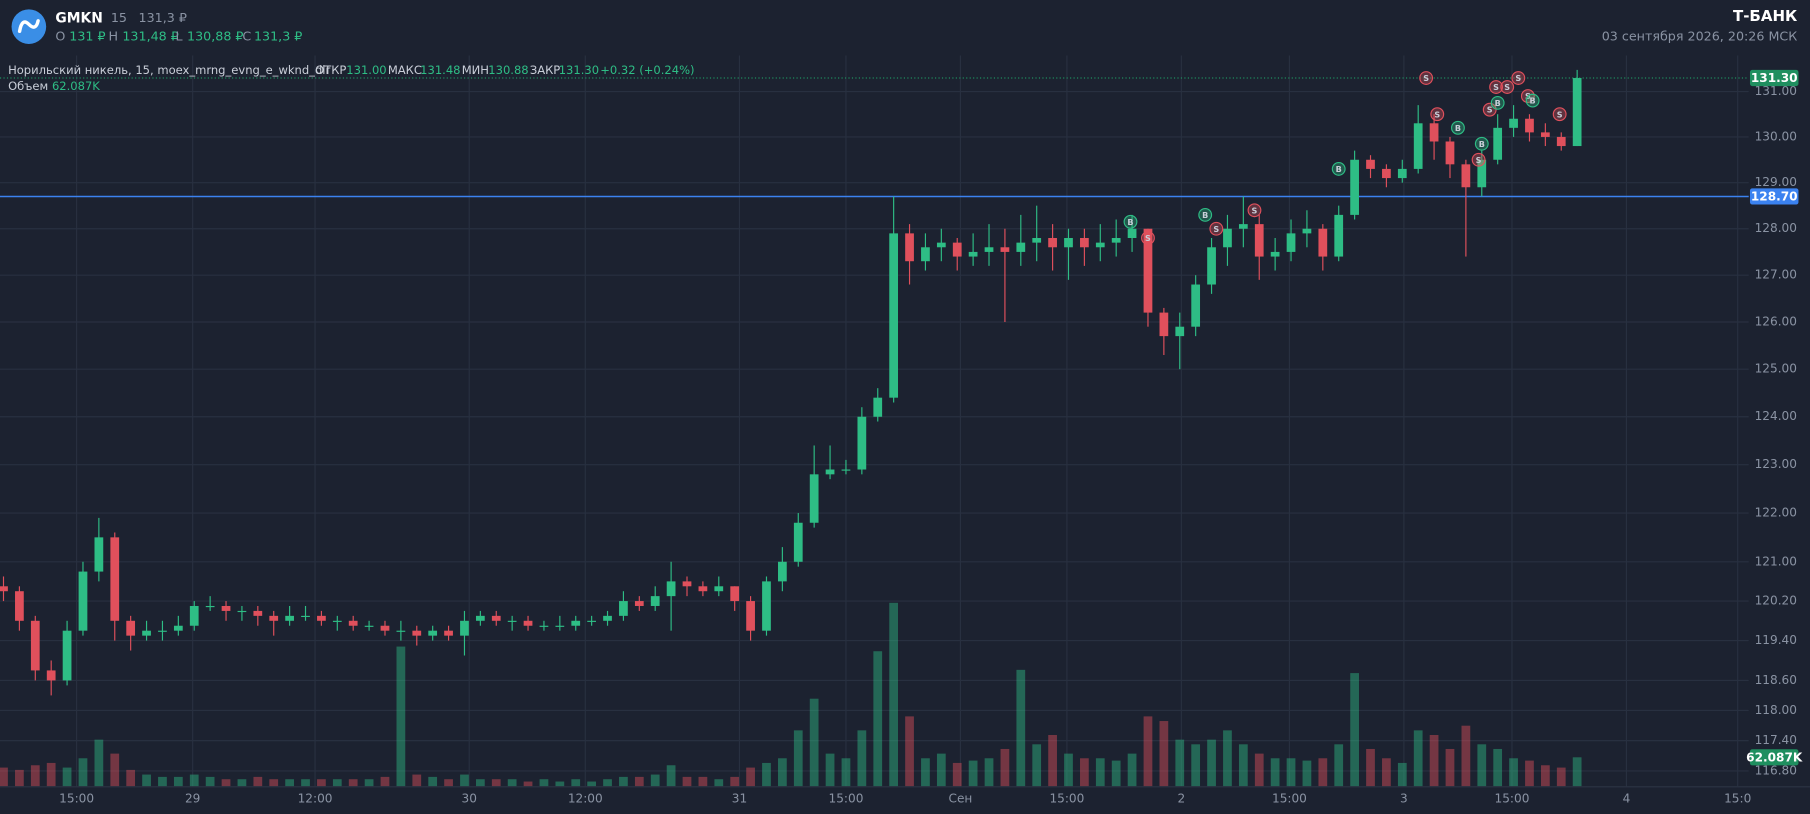 The width and height of the screenshot is (1810, 814). What do you see at coordinates (1776, 561) in the screenshot?
I see `y-tick-label: 121.00` at bounding box center [1776, 561].